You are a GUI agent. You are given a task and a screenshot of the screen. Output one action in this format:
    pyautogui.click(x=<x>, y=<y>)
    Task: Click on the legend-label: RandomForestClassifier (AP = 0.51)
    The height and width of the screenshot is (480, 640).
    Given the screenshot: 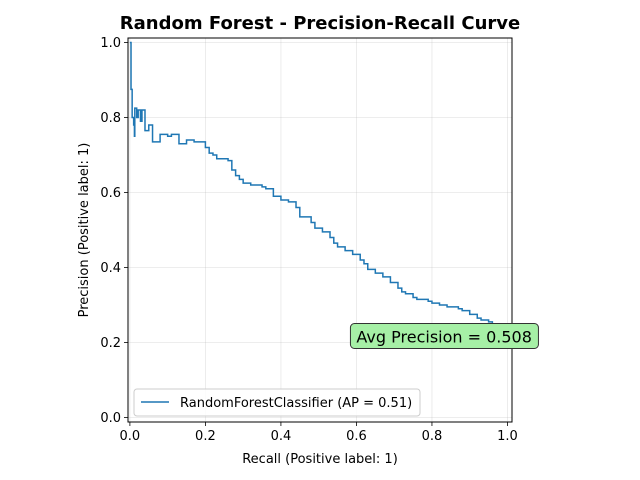 What is the action you would take?
    pyautogui.click(x=296, y=403)
    